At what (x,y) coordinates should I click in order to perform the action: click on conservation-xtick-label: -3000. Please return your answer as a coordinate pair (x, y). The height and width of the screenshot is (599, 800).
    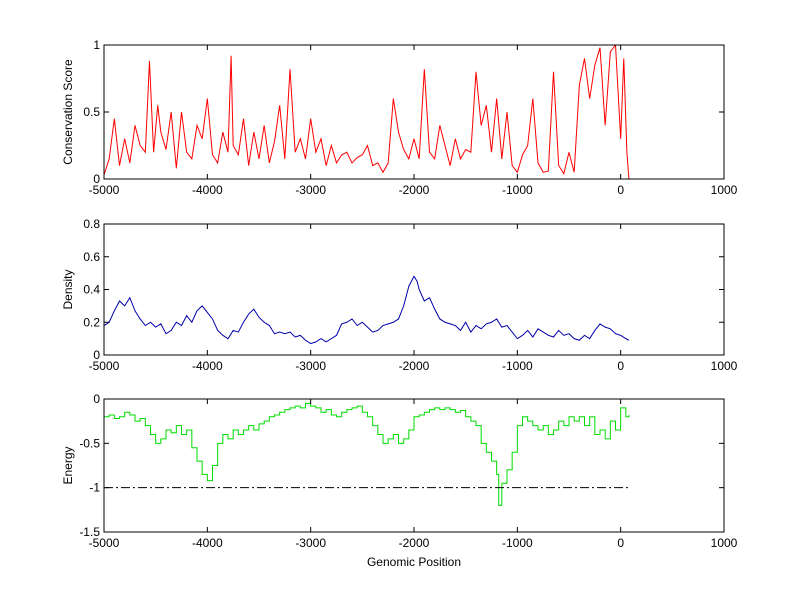
    Looking at the image, I should click on (310, 190).